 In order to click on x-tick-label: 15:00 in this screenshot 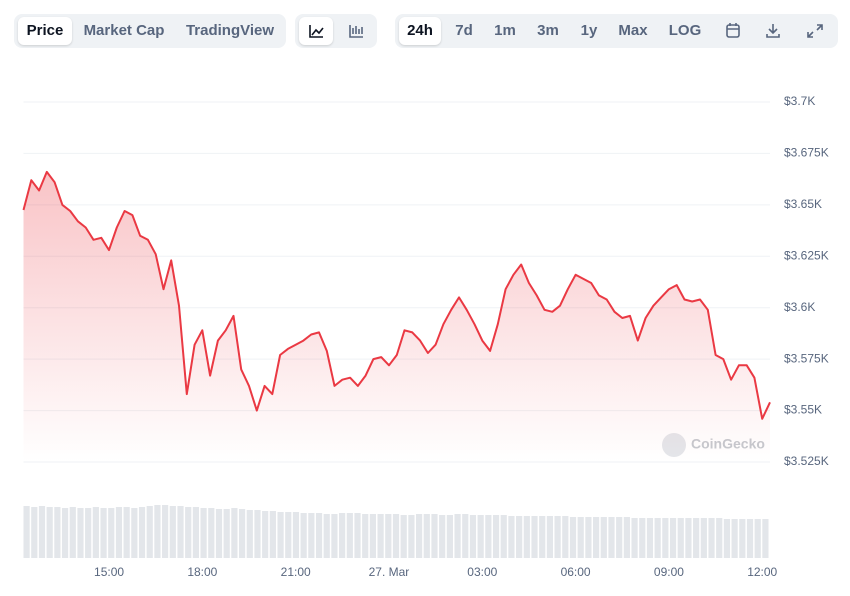, I will do `click(109, 572)`.